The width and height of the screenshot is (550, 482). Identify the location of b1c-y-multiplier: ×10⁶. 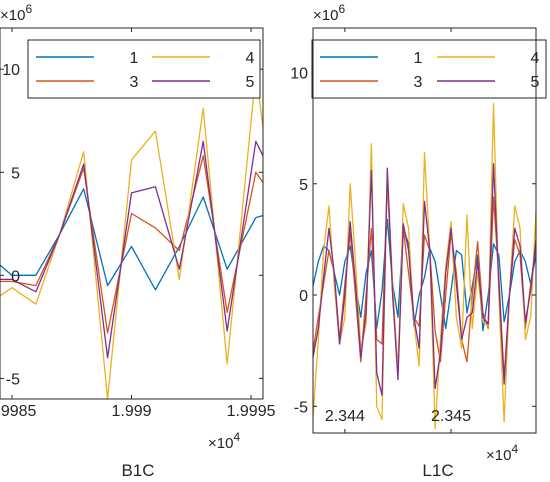
(16, 13).